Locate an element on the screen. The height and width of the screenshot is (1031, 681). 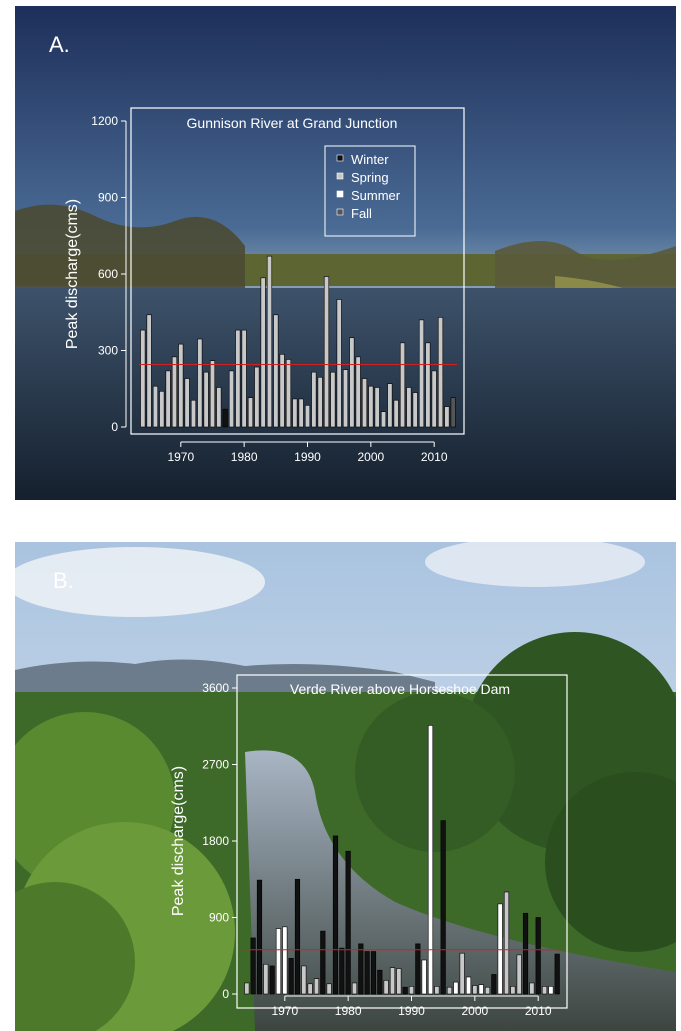
legend: Winter Spring Summer Fall is located at coordinates (370, 191).